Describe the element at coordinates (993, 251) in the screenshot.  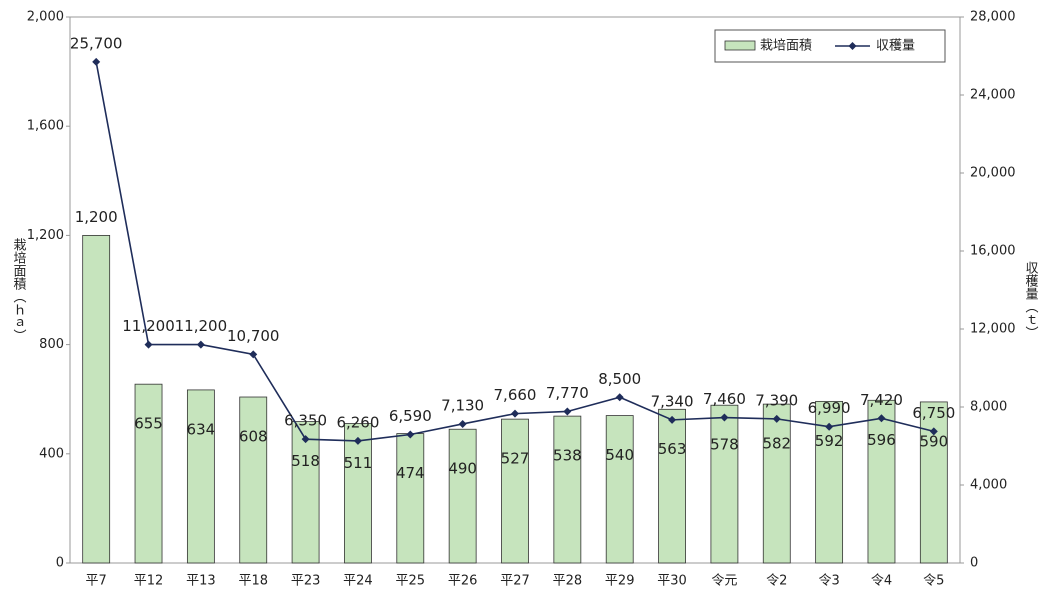
I see `y2-tick-label: 16,000` at that location.